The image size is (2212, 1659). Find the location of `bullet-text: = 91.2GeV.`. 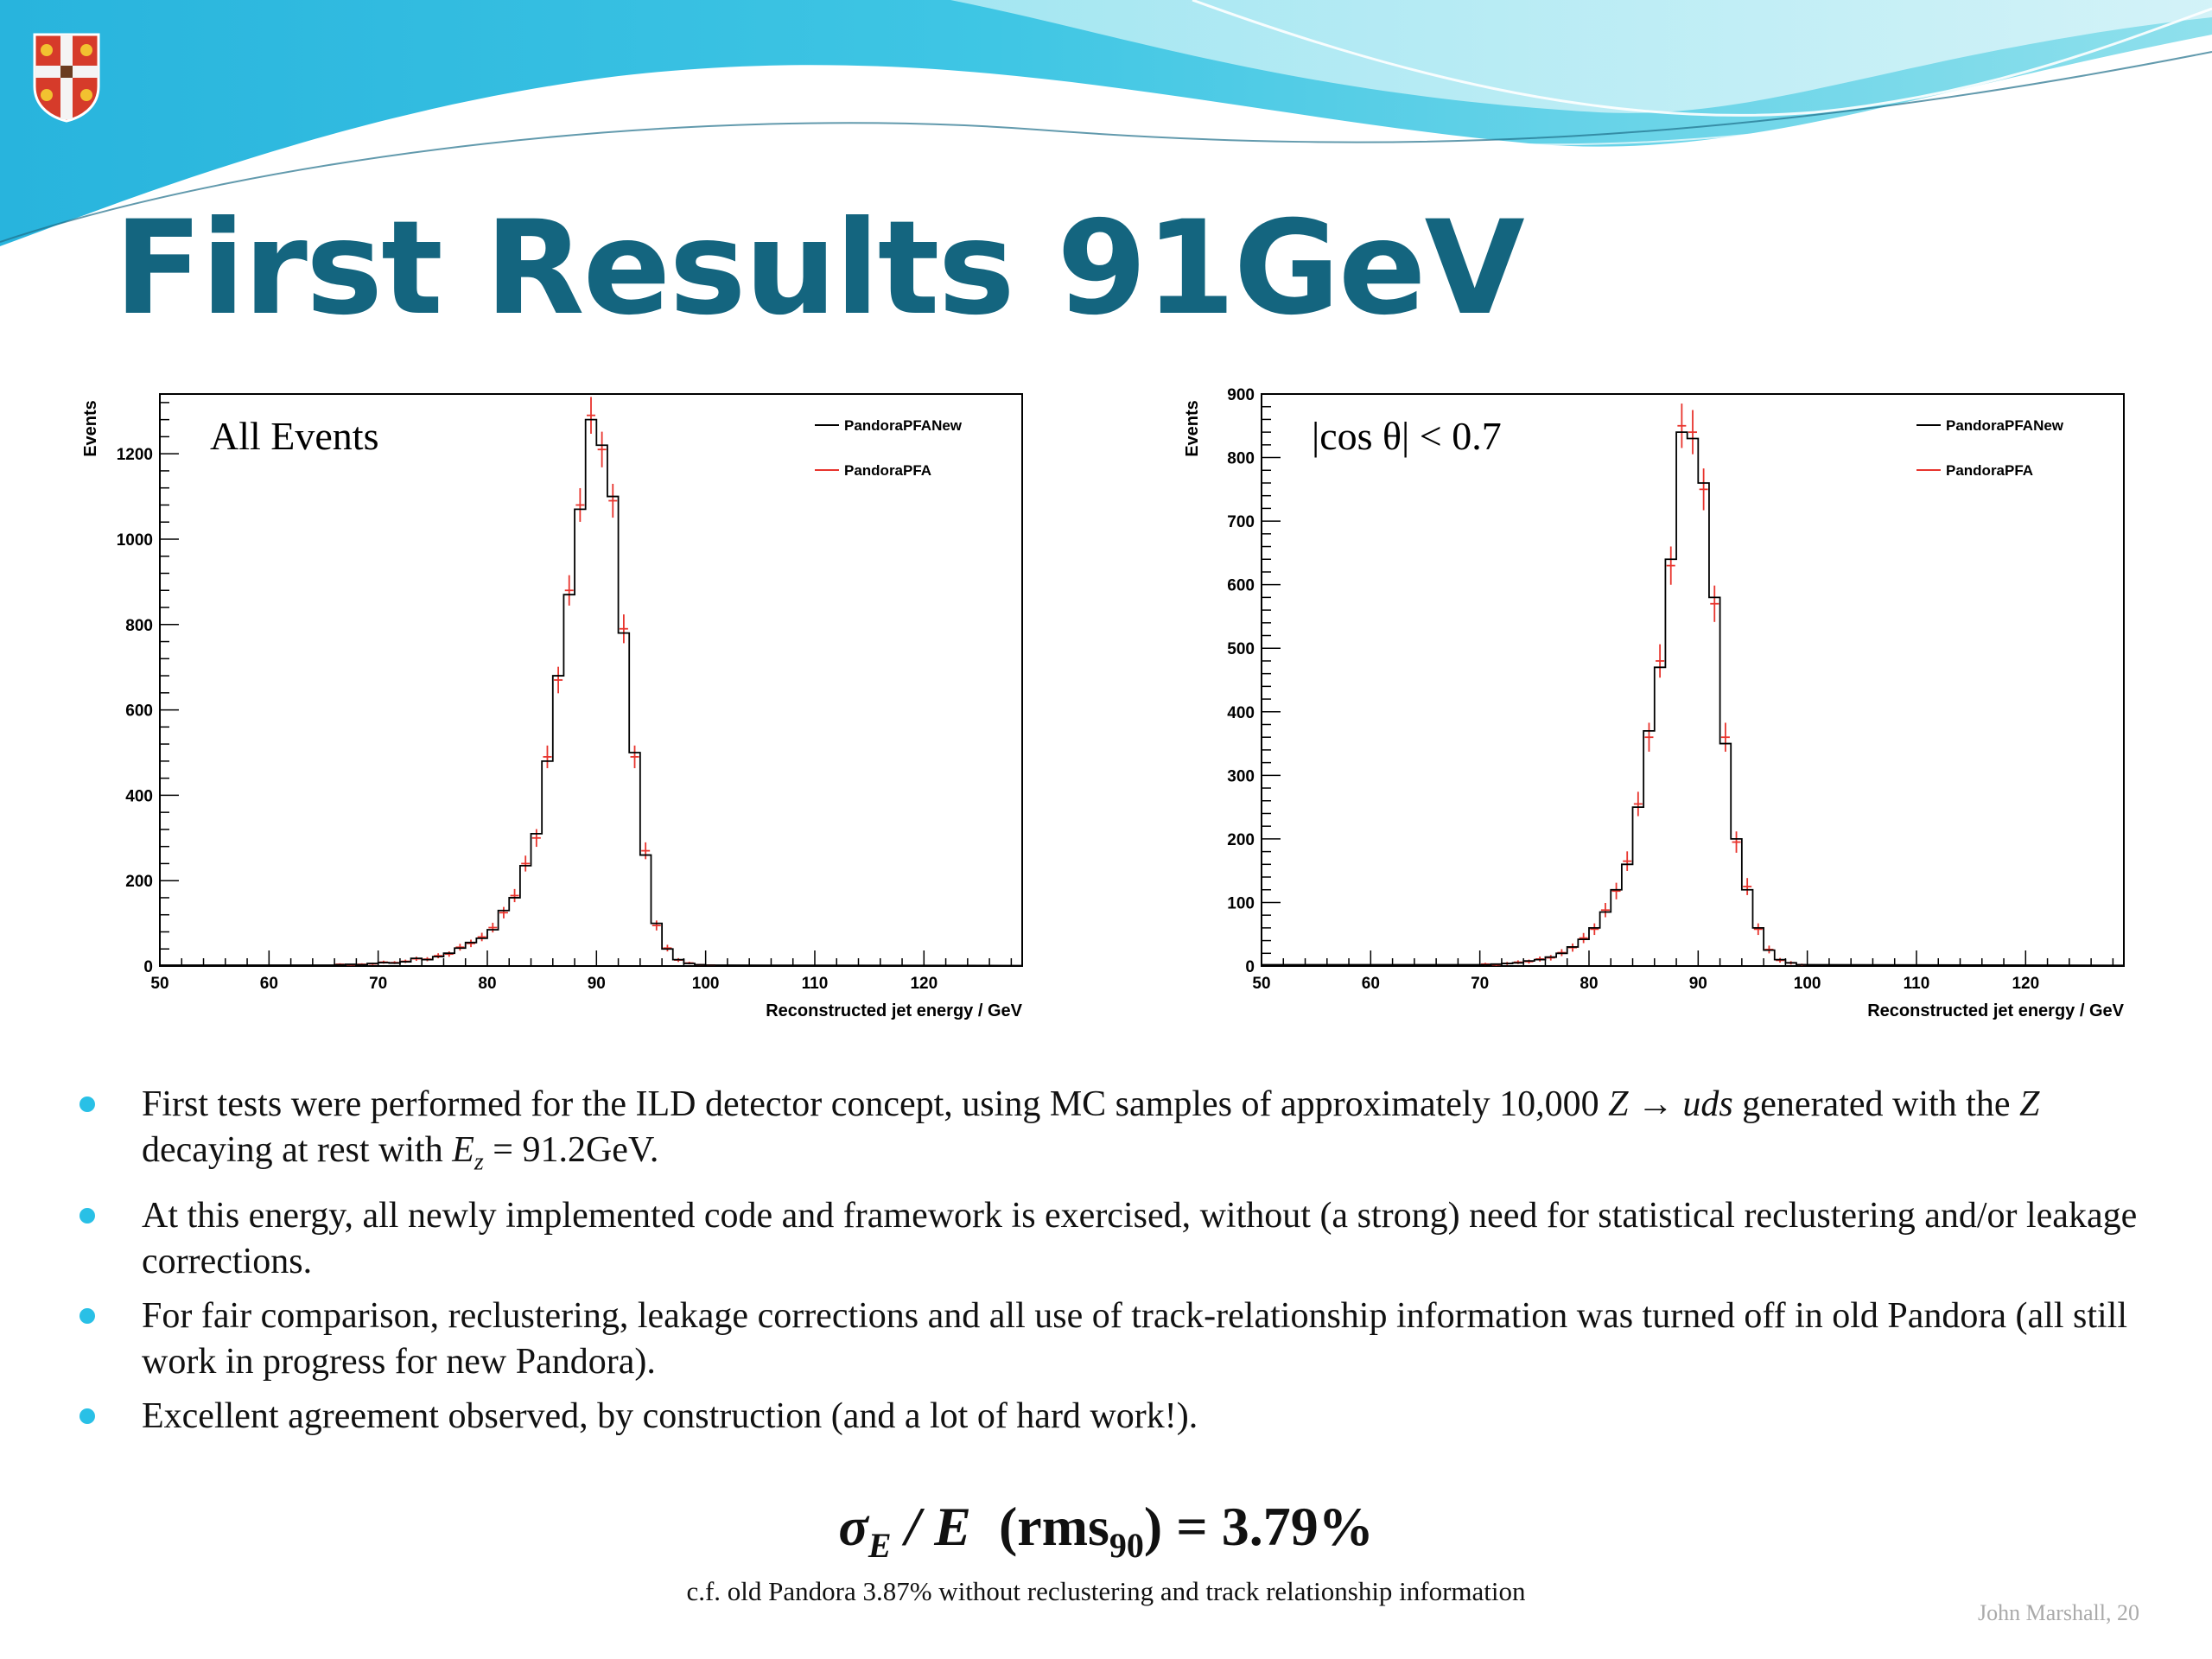

bullet-text: = 91.2GeV. is located at coordinates (571, 1150).